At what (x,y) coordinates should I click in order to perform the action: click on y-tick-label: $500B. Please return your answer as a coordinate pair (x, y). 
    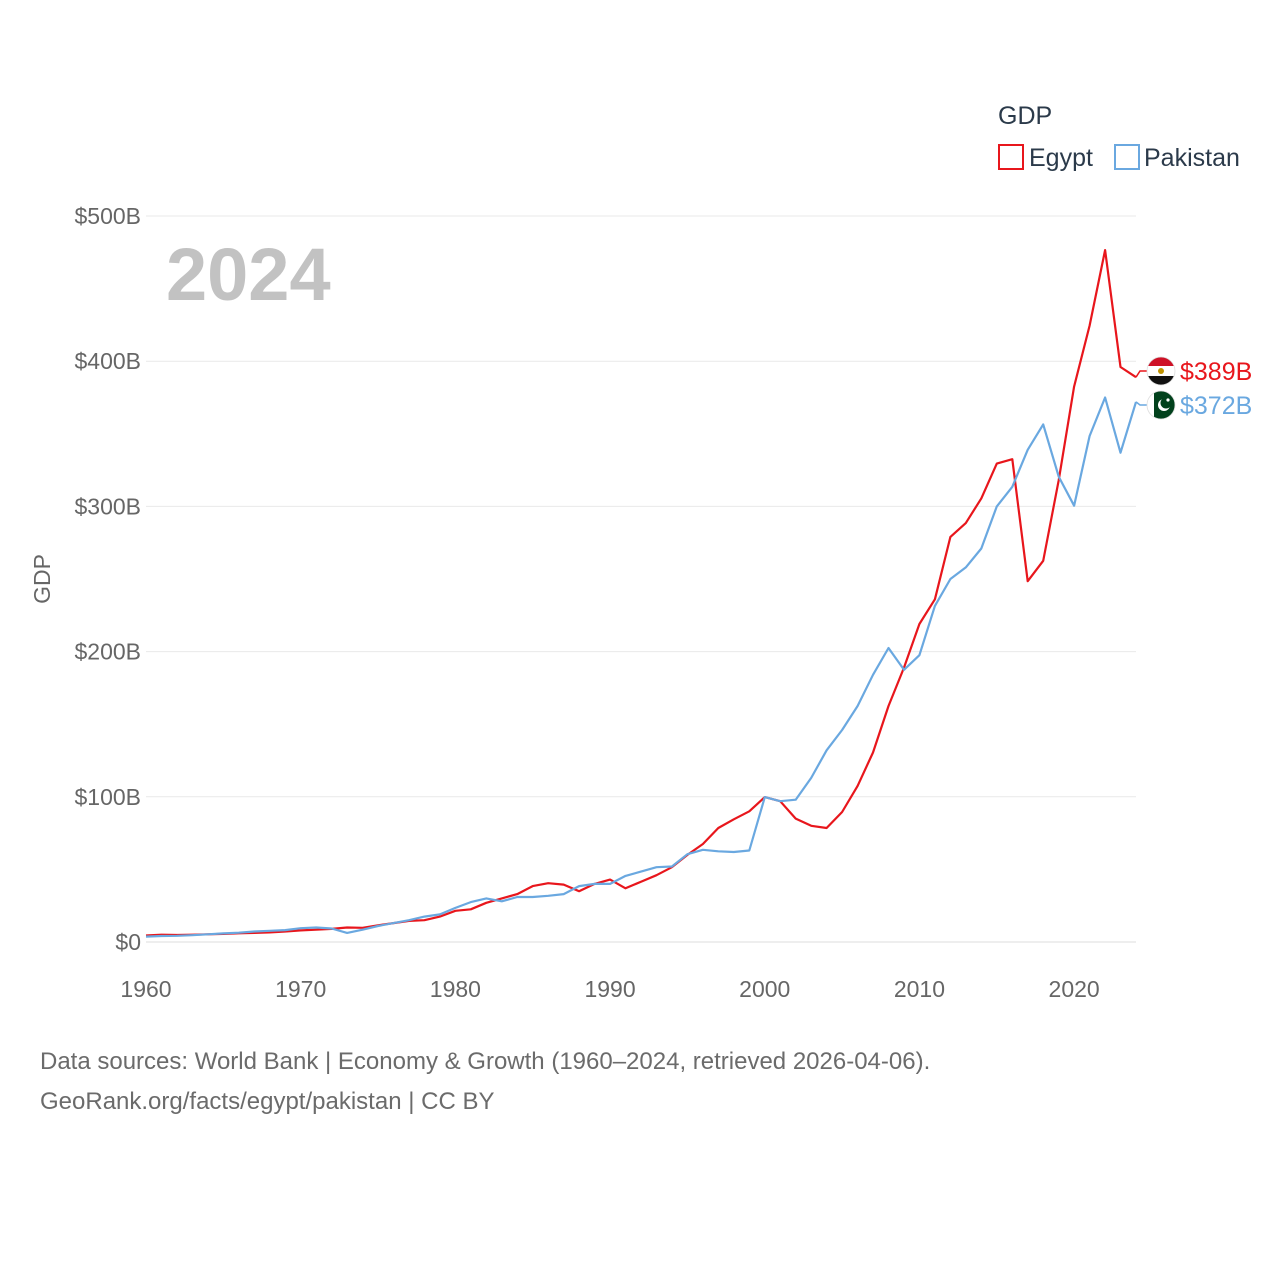
    Looking at the image, I should click on (107, 216).